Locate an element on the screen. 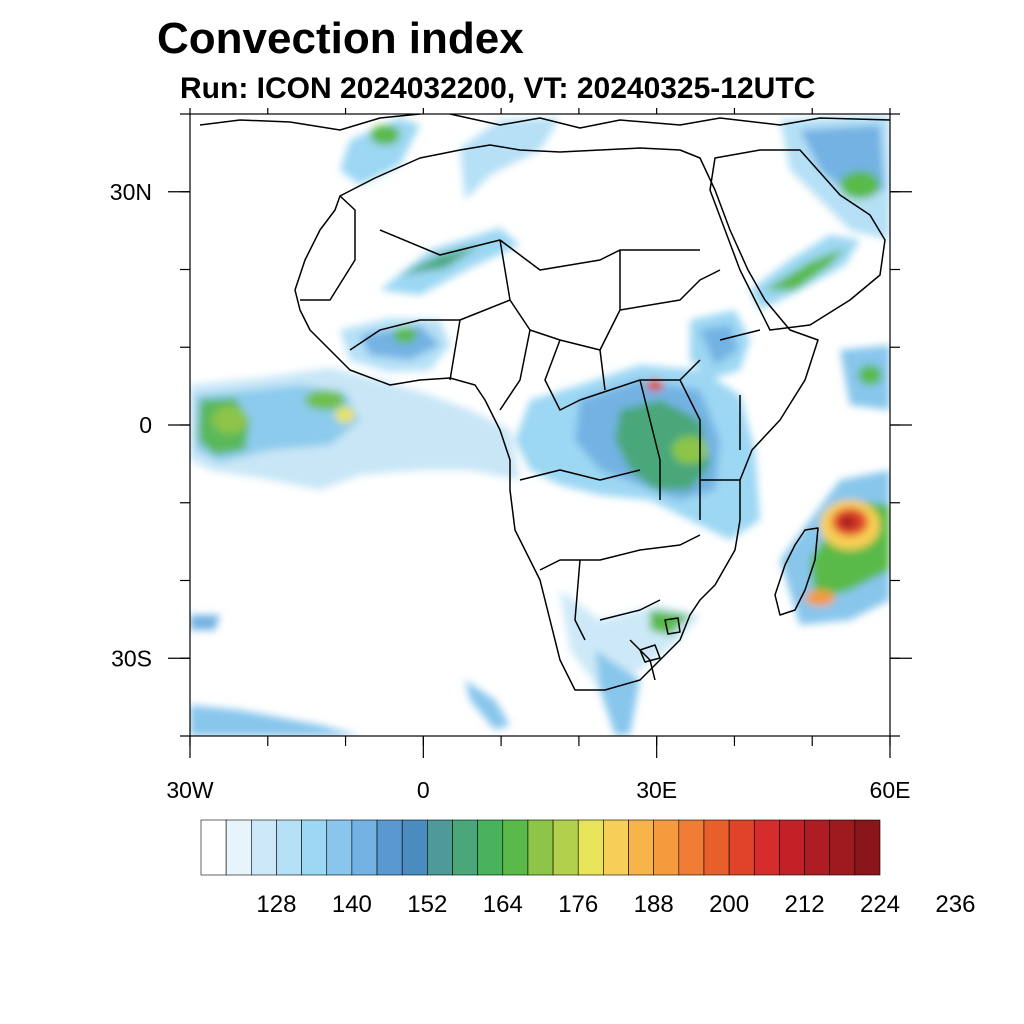  colorbar-label: 128 is located at coordinates (276, 904).